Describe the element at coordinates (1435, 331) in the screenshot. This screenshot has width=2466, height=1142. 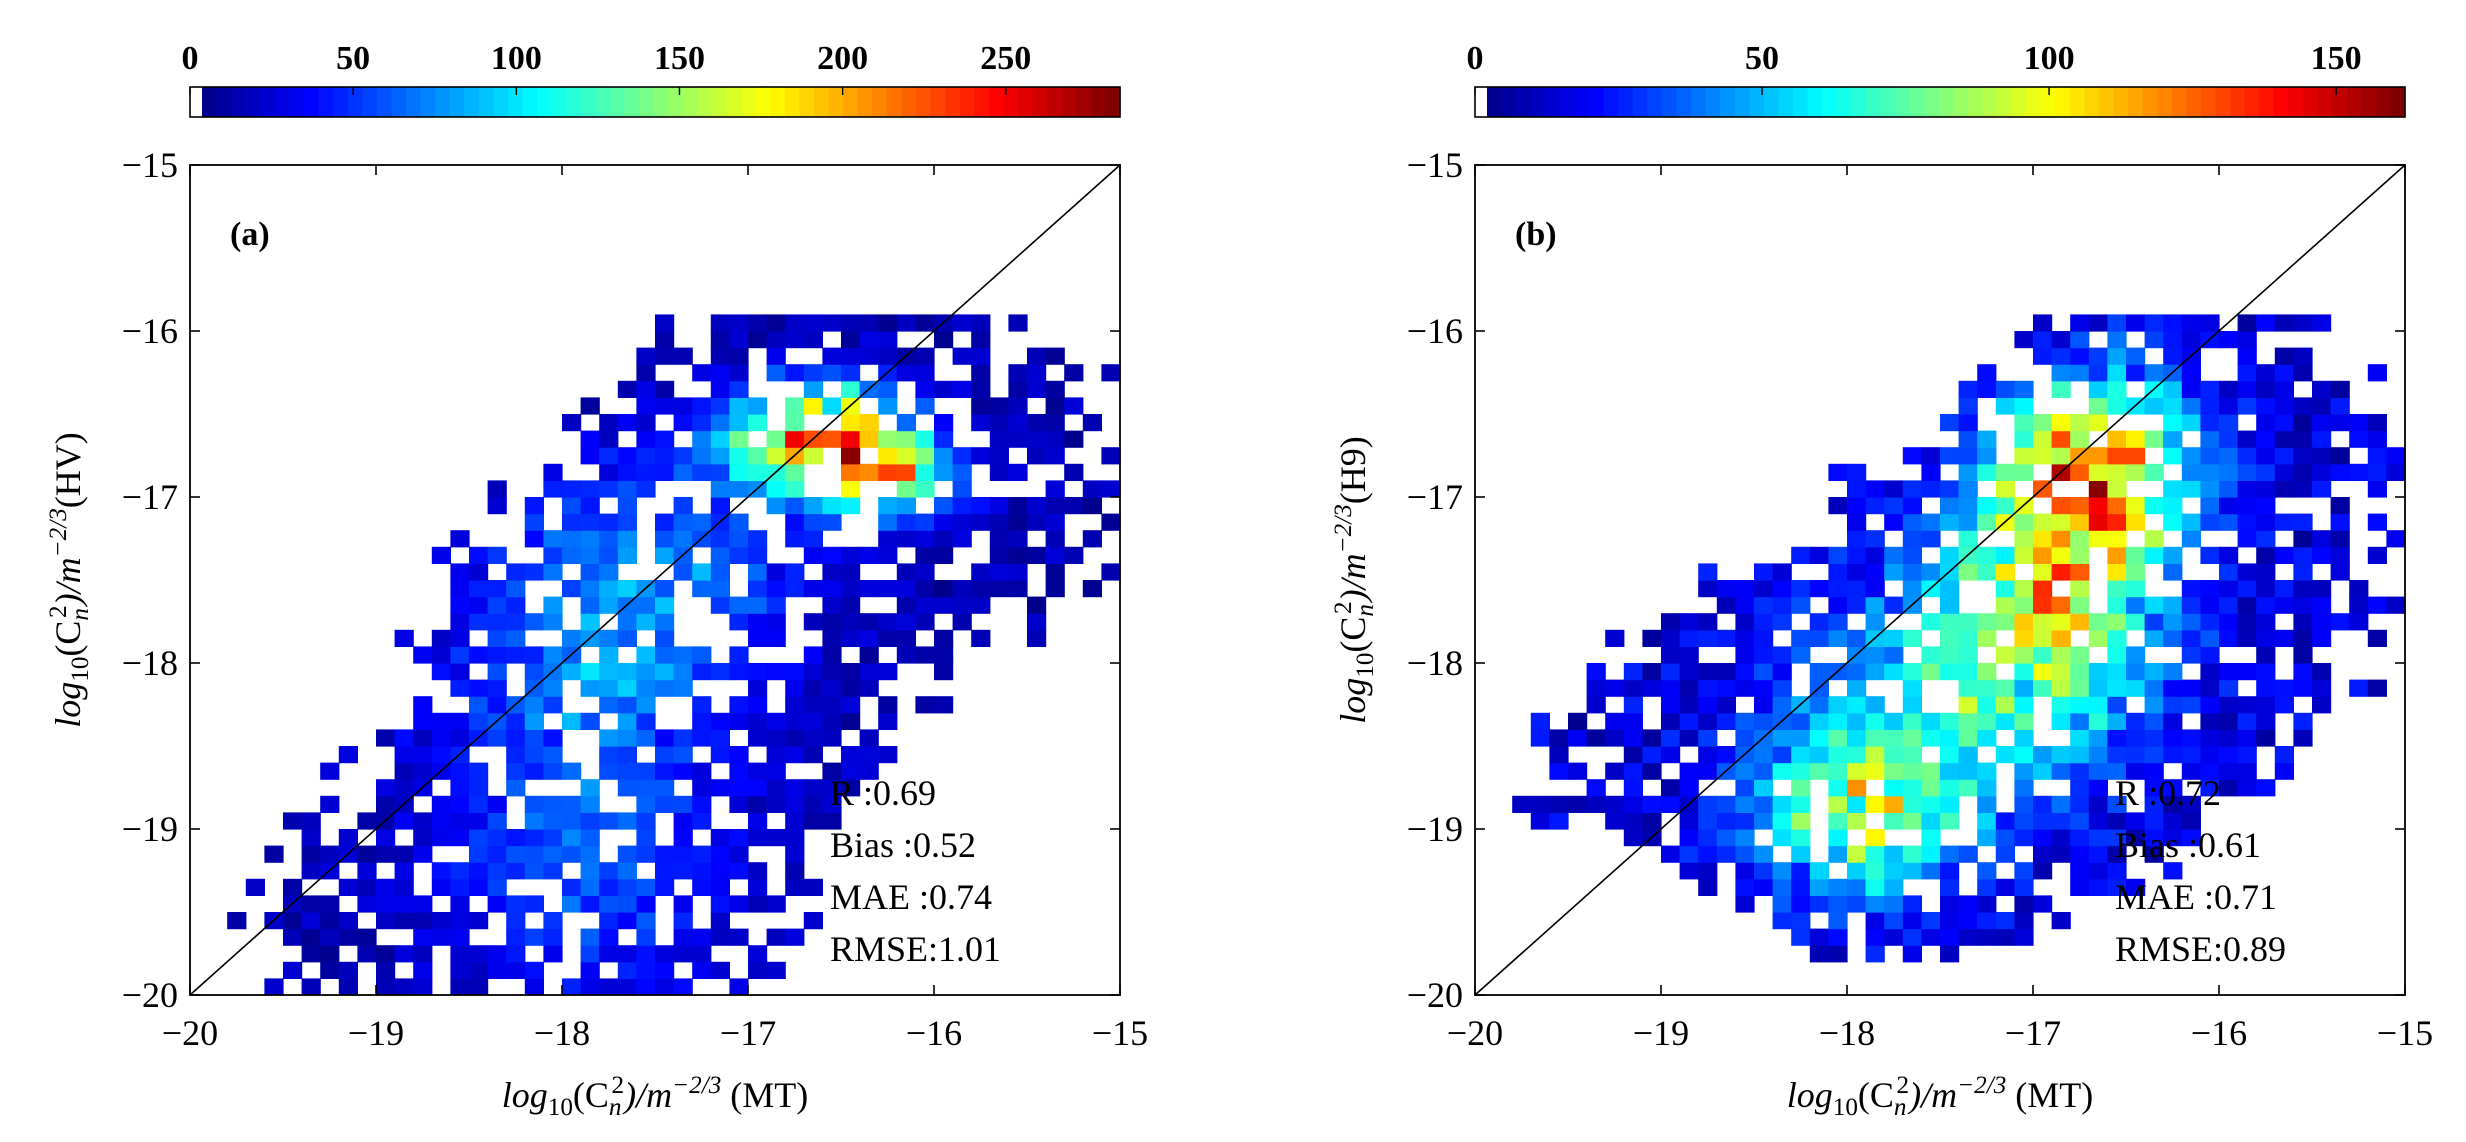
I see `y-tick-label: −16` at that location.